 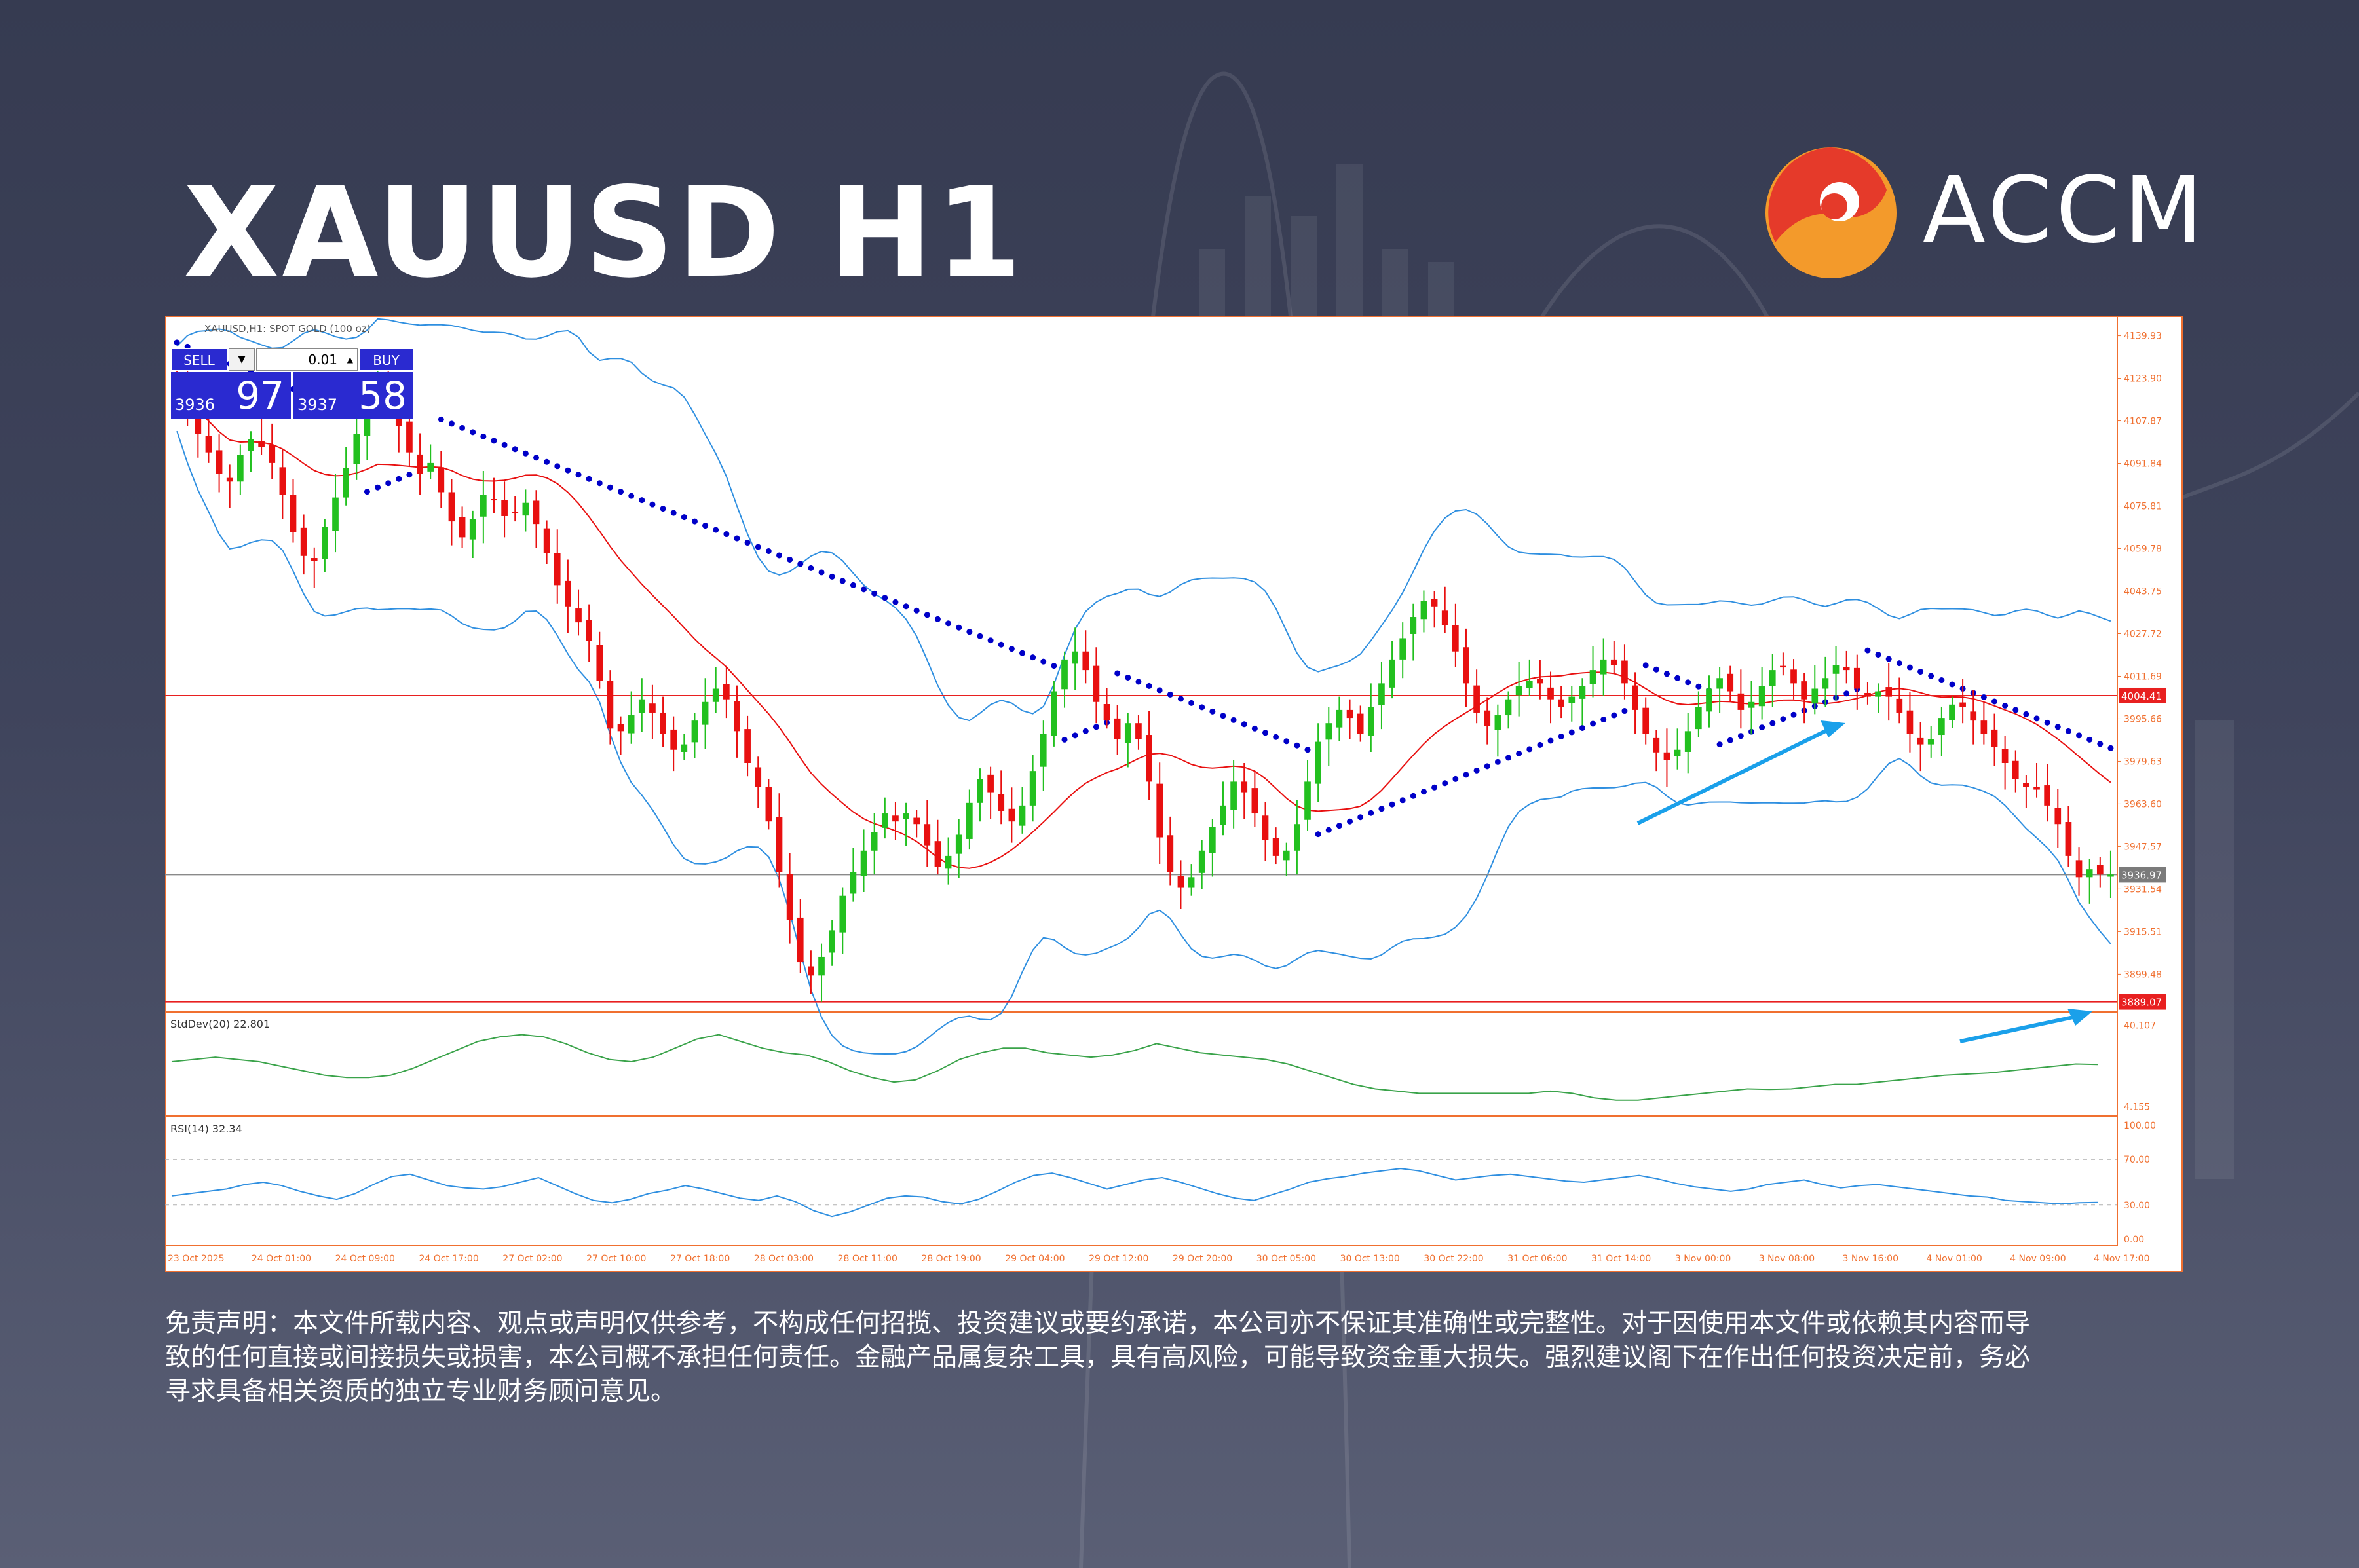 What do you see at coordinates (196, 405) in the screenshot?
I see `sell-price-prefix: 3936` at bounding box center [196, 405].